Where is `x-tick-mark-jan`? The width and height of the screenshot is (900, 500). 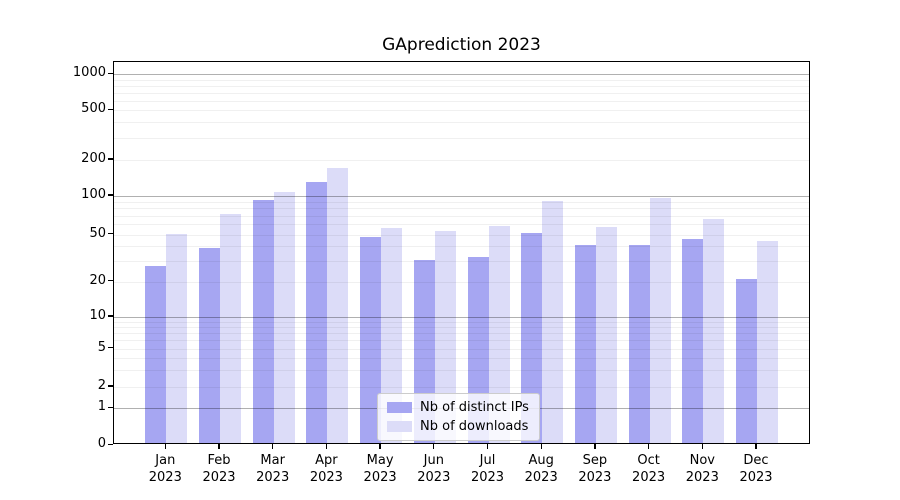 x-tick-mark-jan is located at coordinates (165, 447).